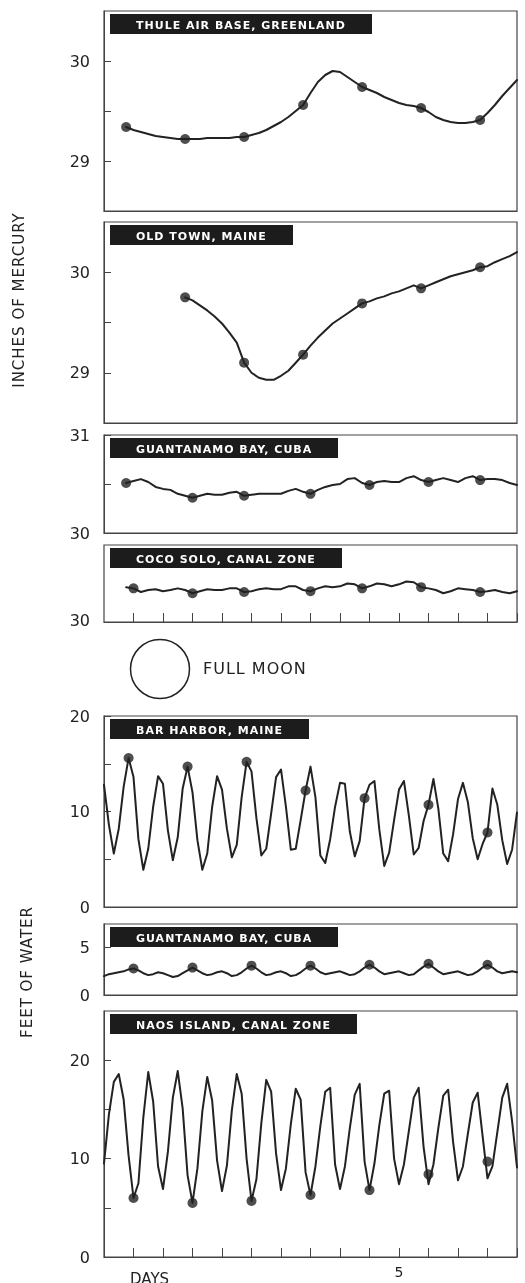 The image size is (525, 1283). Describe the element at coordinates (201, 236) in the screenshot. I see `text: OLD TOWN, MAINE` at that location.